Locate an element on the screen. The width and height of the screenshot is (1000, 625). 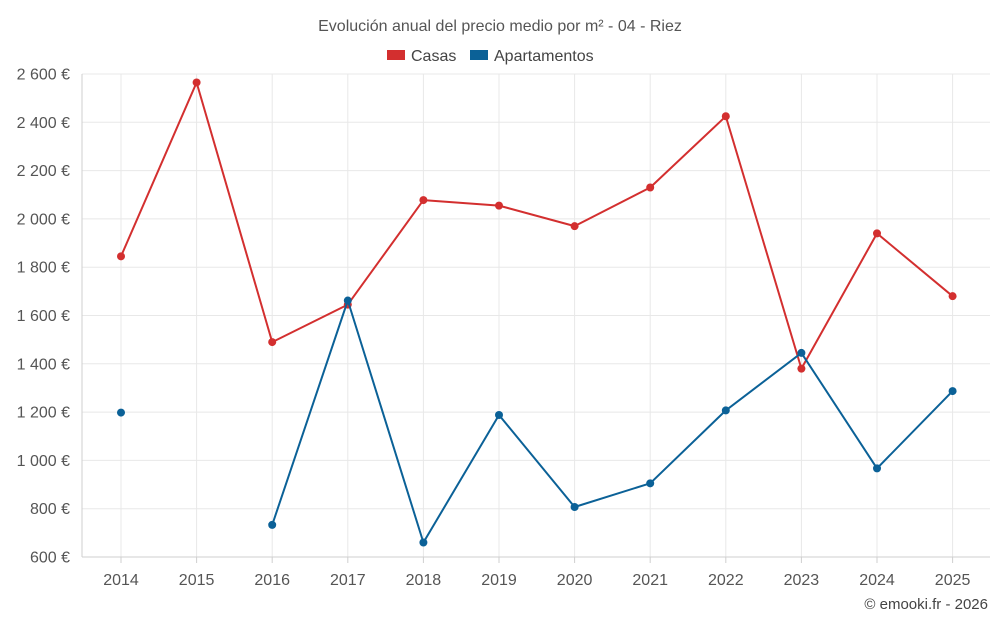
legend: Casas Apartamentos is located at coordinates (490, 56).